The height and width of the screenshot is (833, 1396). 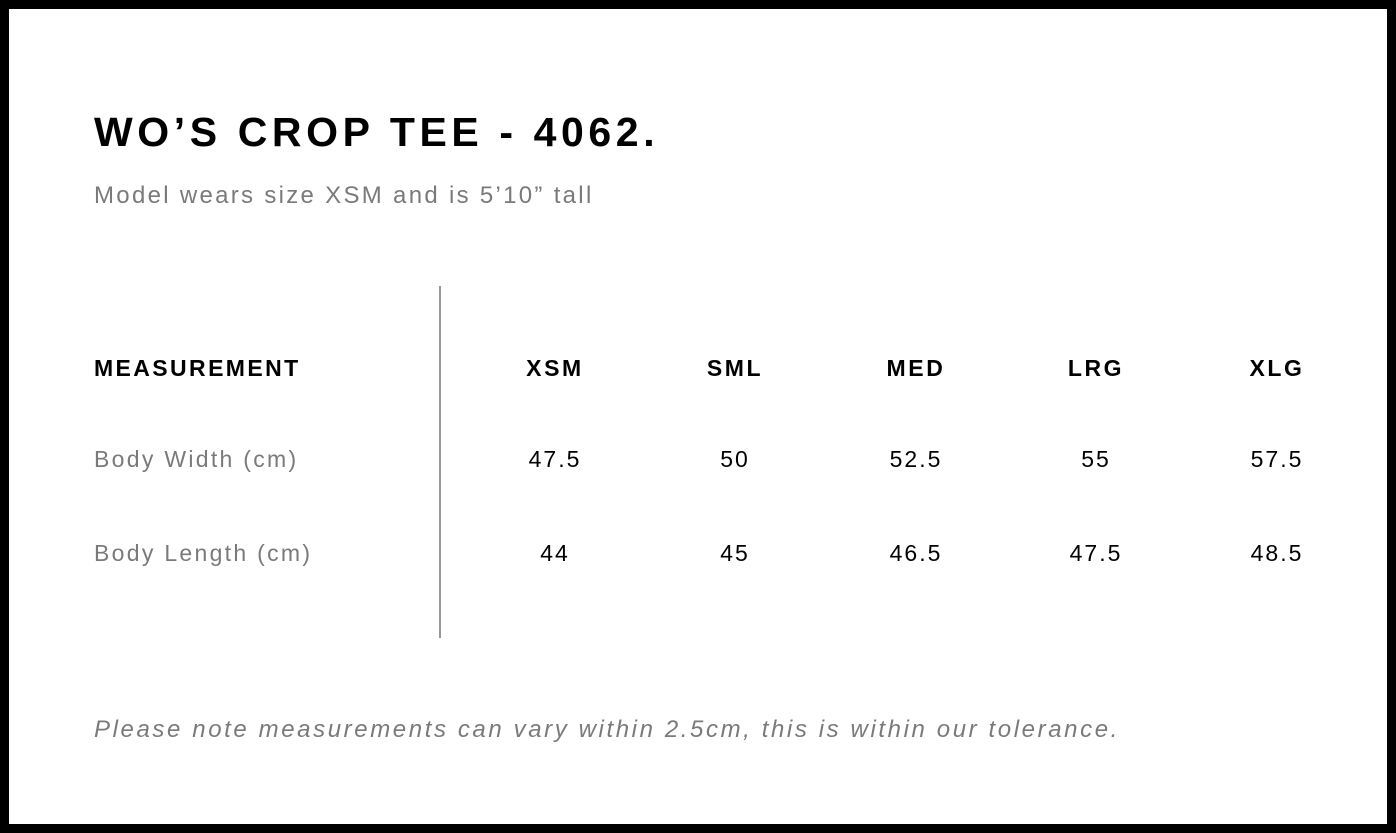 I want to click on size-header-med: MED, so click(x=916, y=368).